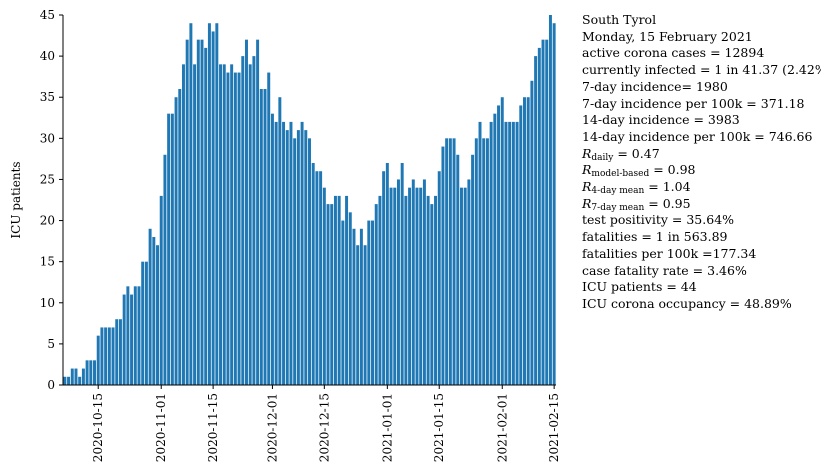 The width and height of the screenshot is (821, 468). What do you see at coordinates (697, 136) in the screenshot?
I see `stats-incidence-14d-100k: 14-day incidence per 100k = 746.66` at bounding box center [697, 136].